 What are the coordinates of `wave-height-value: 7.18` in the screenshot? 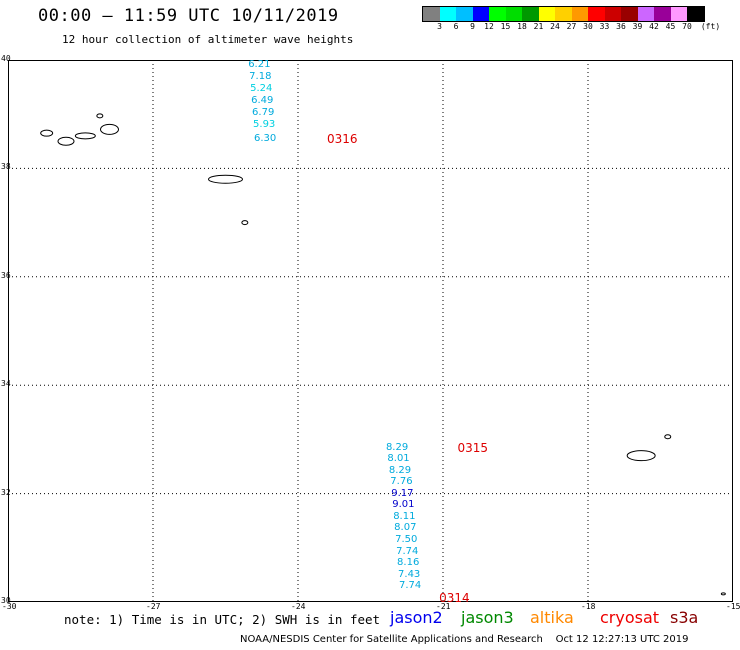 It's located at (260, 77).